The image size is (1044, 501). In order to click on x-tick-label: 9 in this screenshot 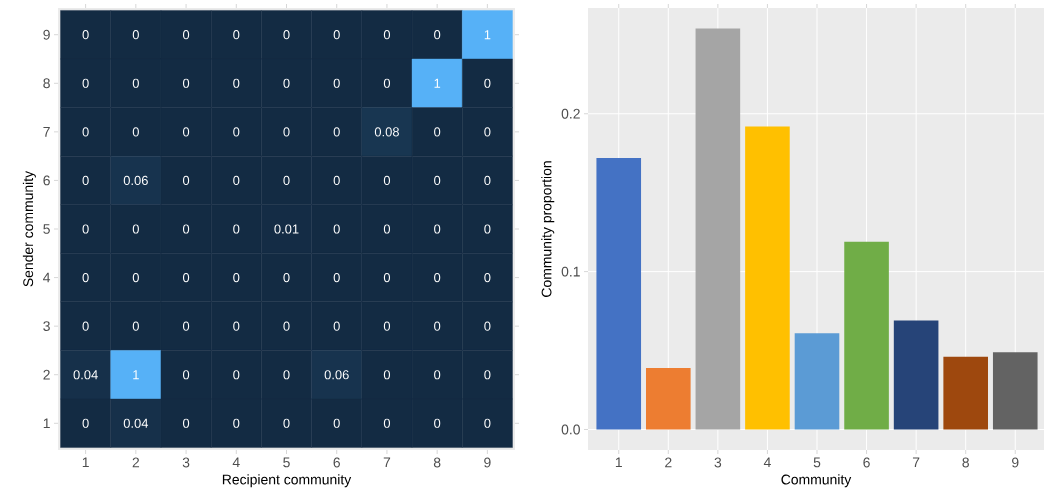, I will do `click(487, 462)`.